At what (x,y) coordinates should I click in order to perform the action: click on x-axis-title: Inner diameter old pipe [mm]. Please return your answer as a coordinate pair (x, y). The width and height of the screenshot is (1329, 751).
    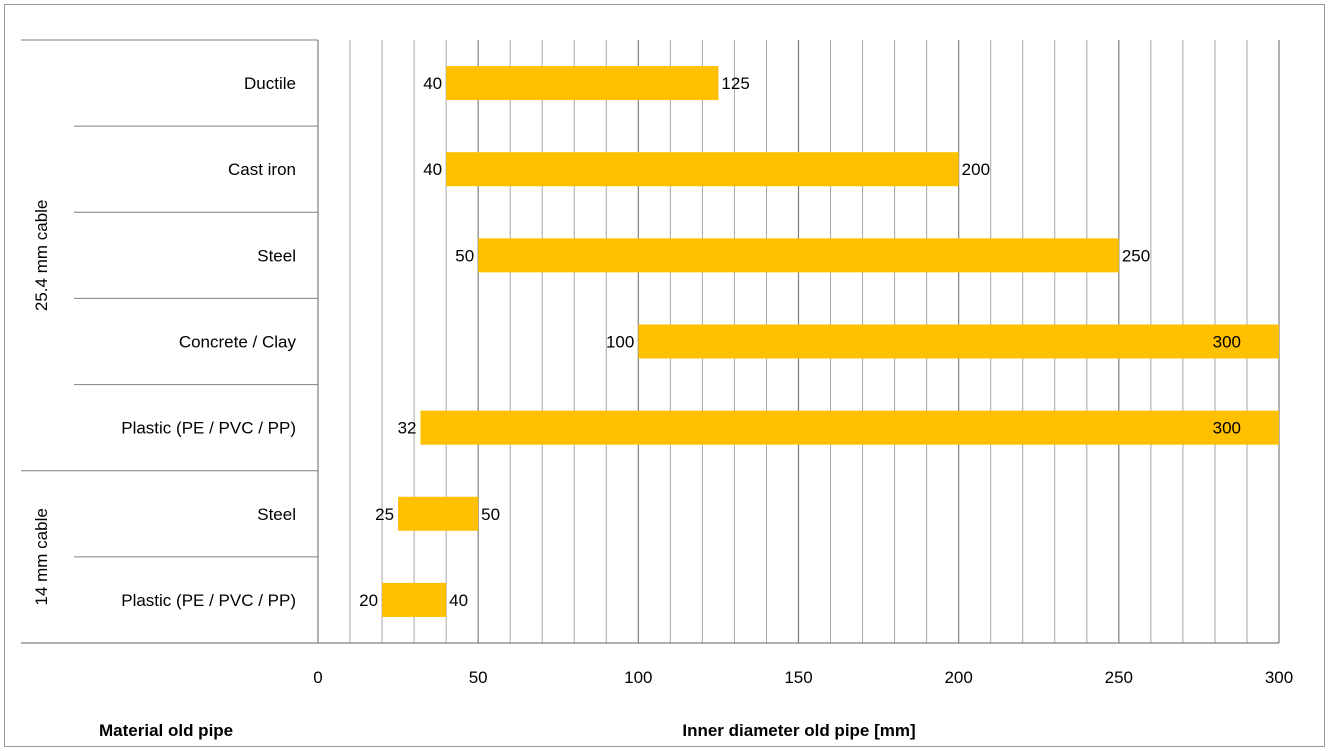
    Looking at the image, I should click on (798, 730).